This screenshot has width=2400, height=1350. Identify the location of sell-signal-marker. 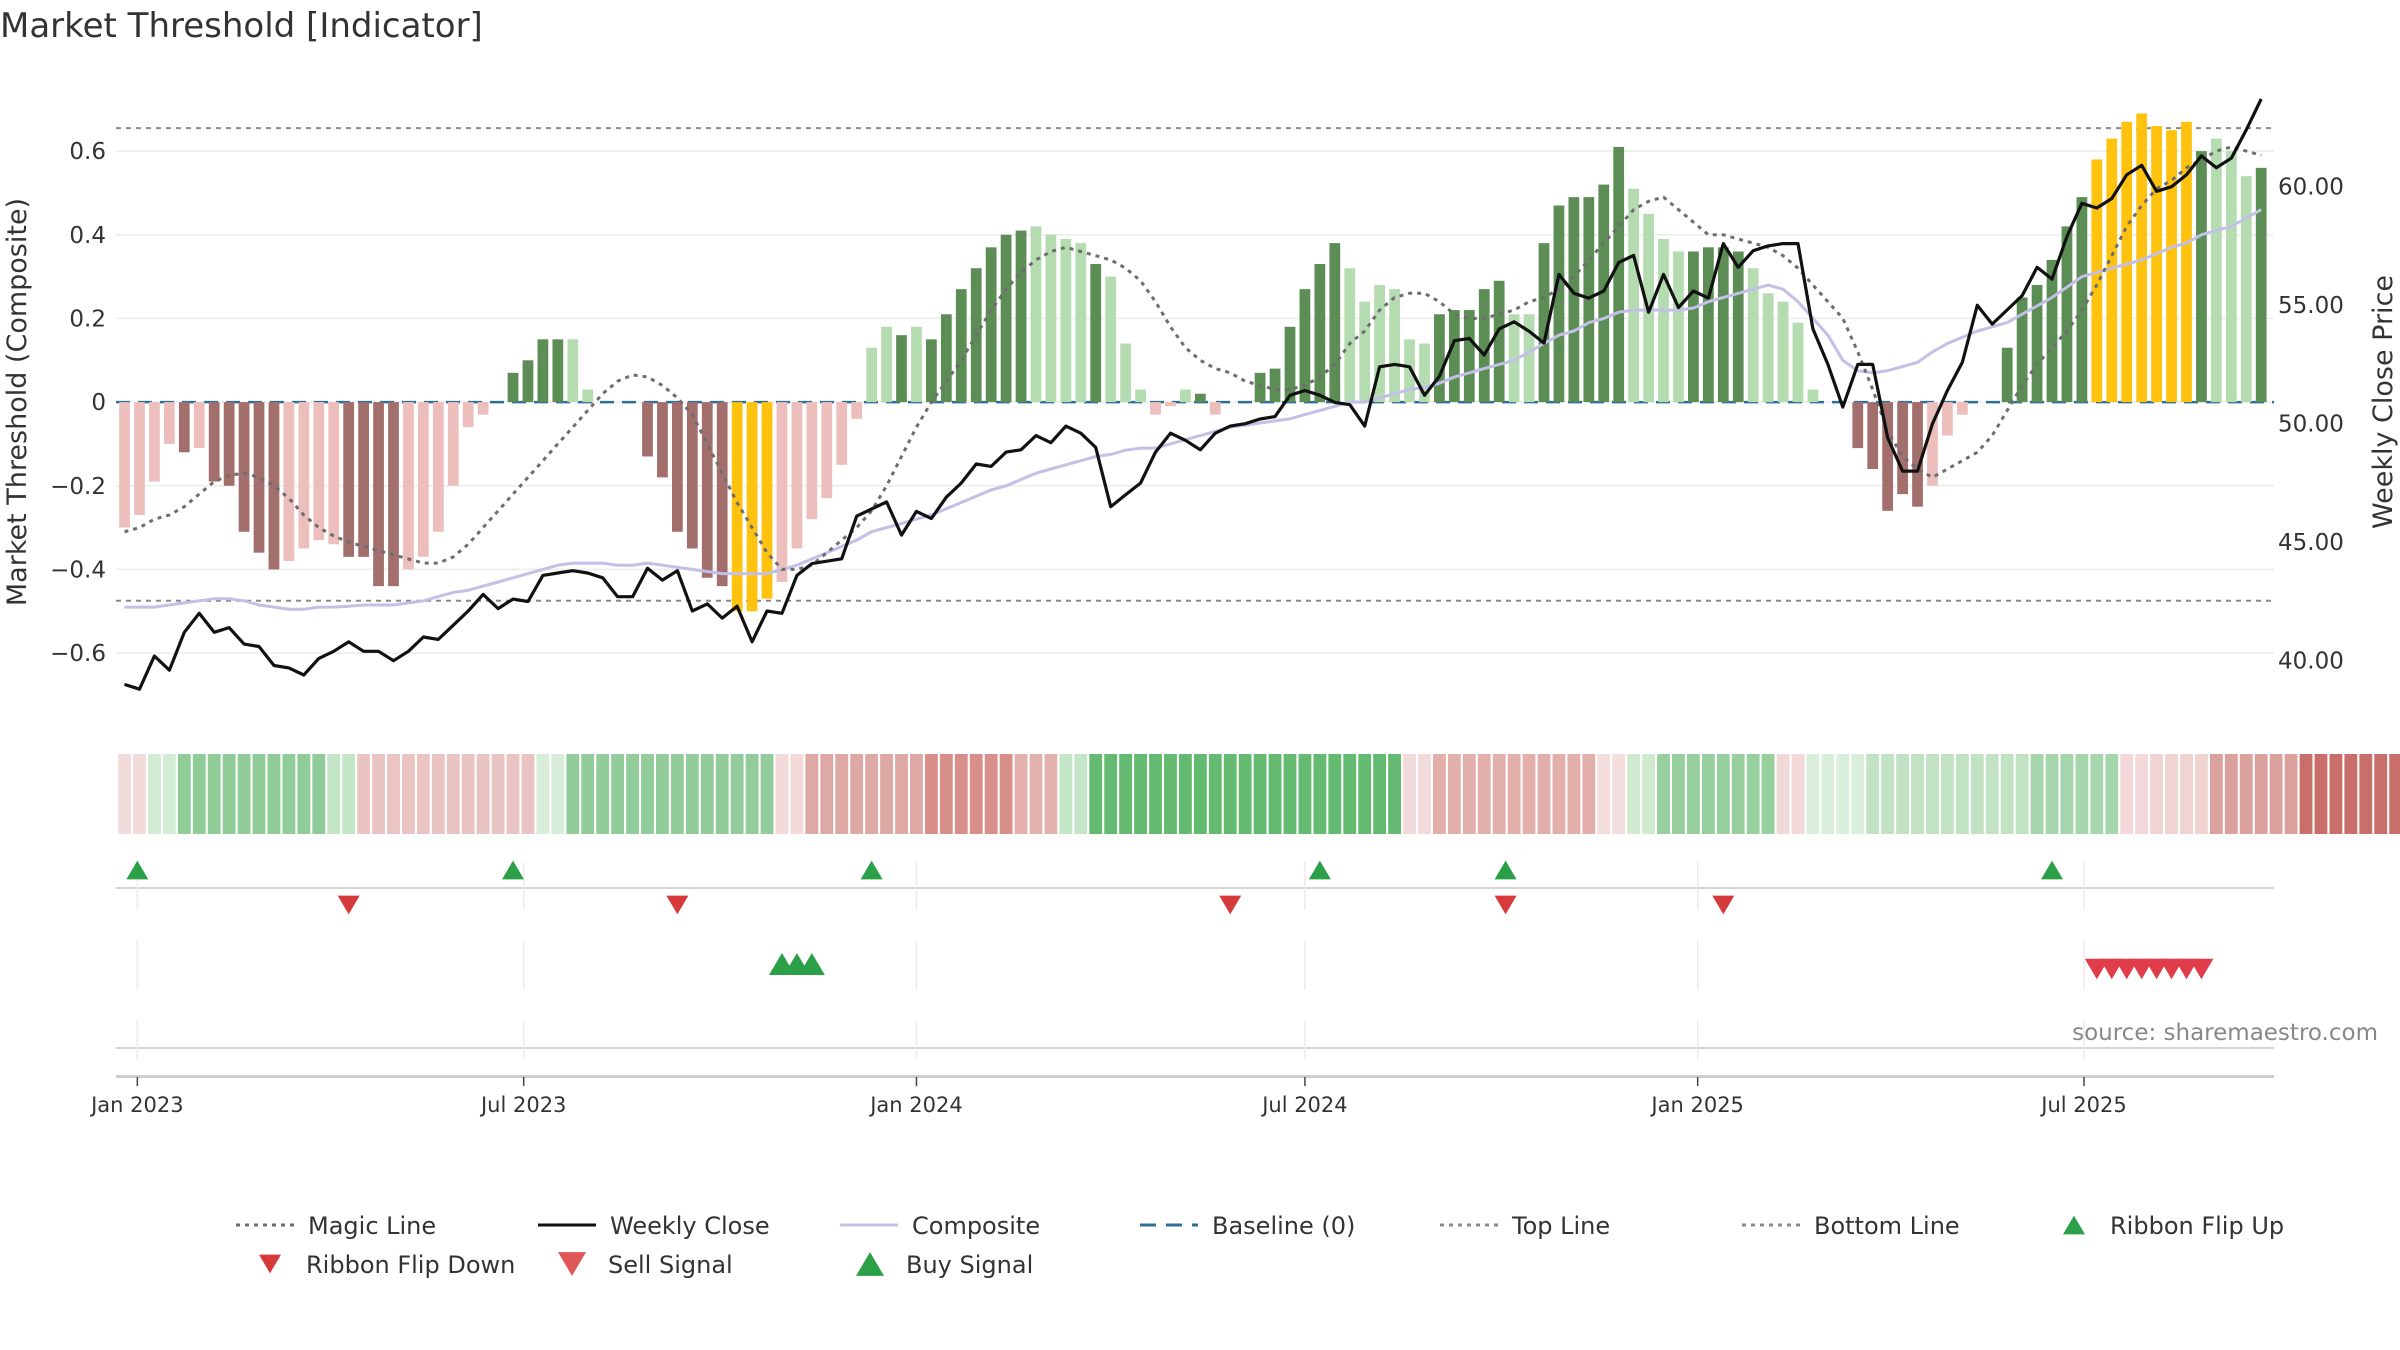
(2201, 969).